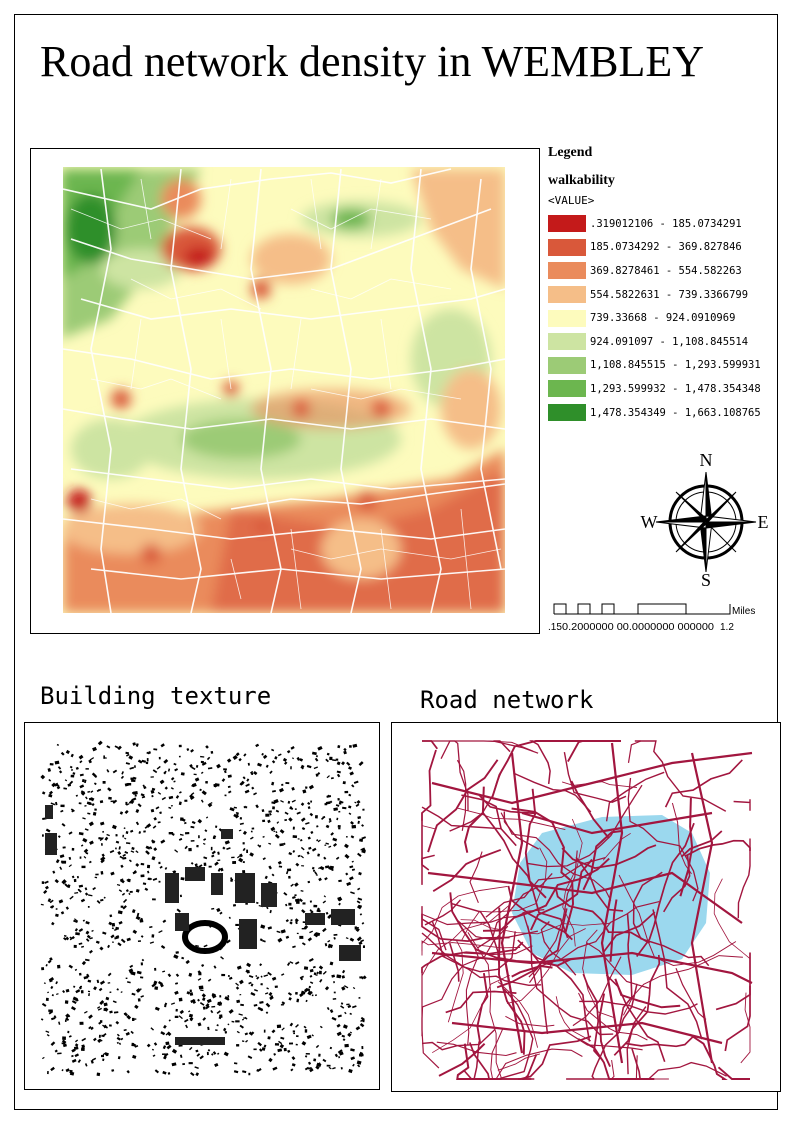 Image resolution: width=794 pixels, height=1122 pixels. What do you see at coordinates (654, 413) in the screenshot?
I see `legend-class-9: 1,478.354349 - 1,663.108765` at bounding box center [654, 413].